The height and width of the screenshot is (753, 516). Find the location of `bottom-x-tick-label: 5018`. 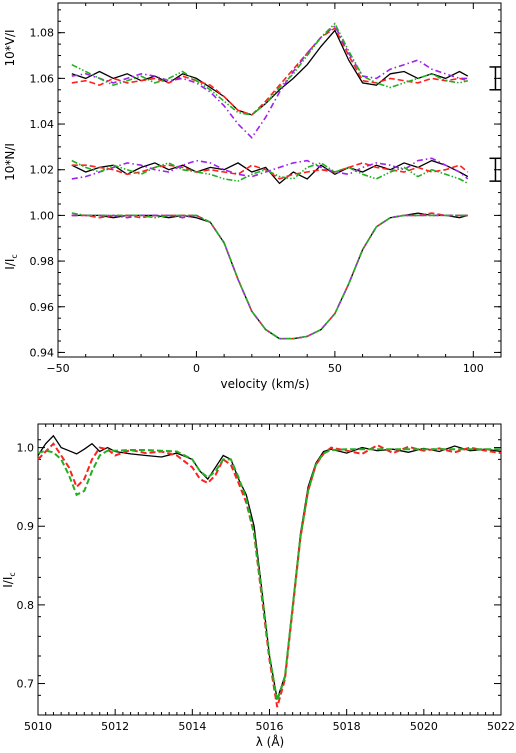

bottom-x-tick-label: 5018 is located at coordinates (347, 726).